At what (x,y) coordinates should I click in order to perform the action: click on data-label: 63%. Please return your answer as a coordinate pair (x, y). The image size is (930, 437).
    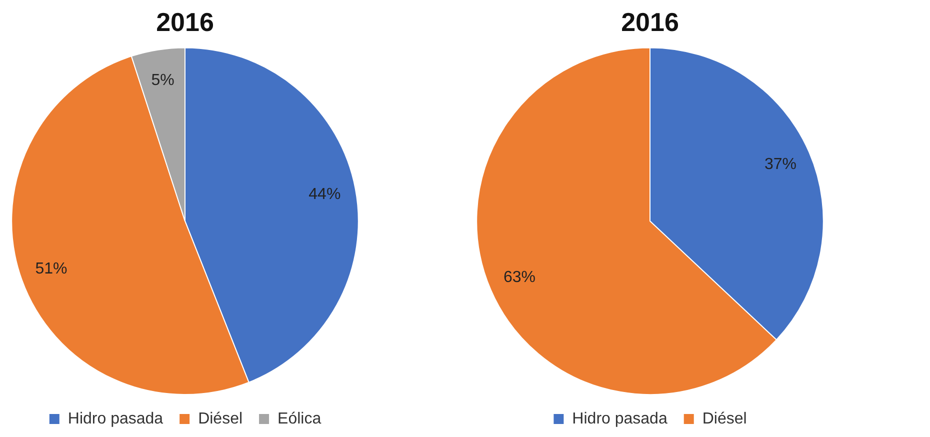
    Looking at the image, I should click on (519, 277).